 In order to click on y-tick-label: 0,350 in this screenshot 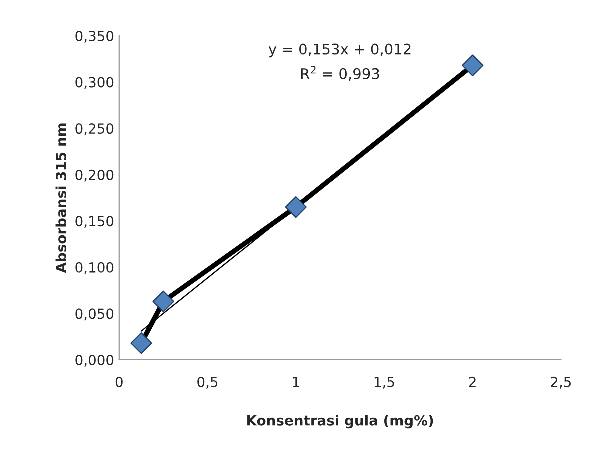, I will do `click(95, 36)`.